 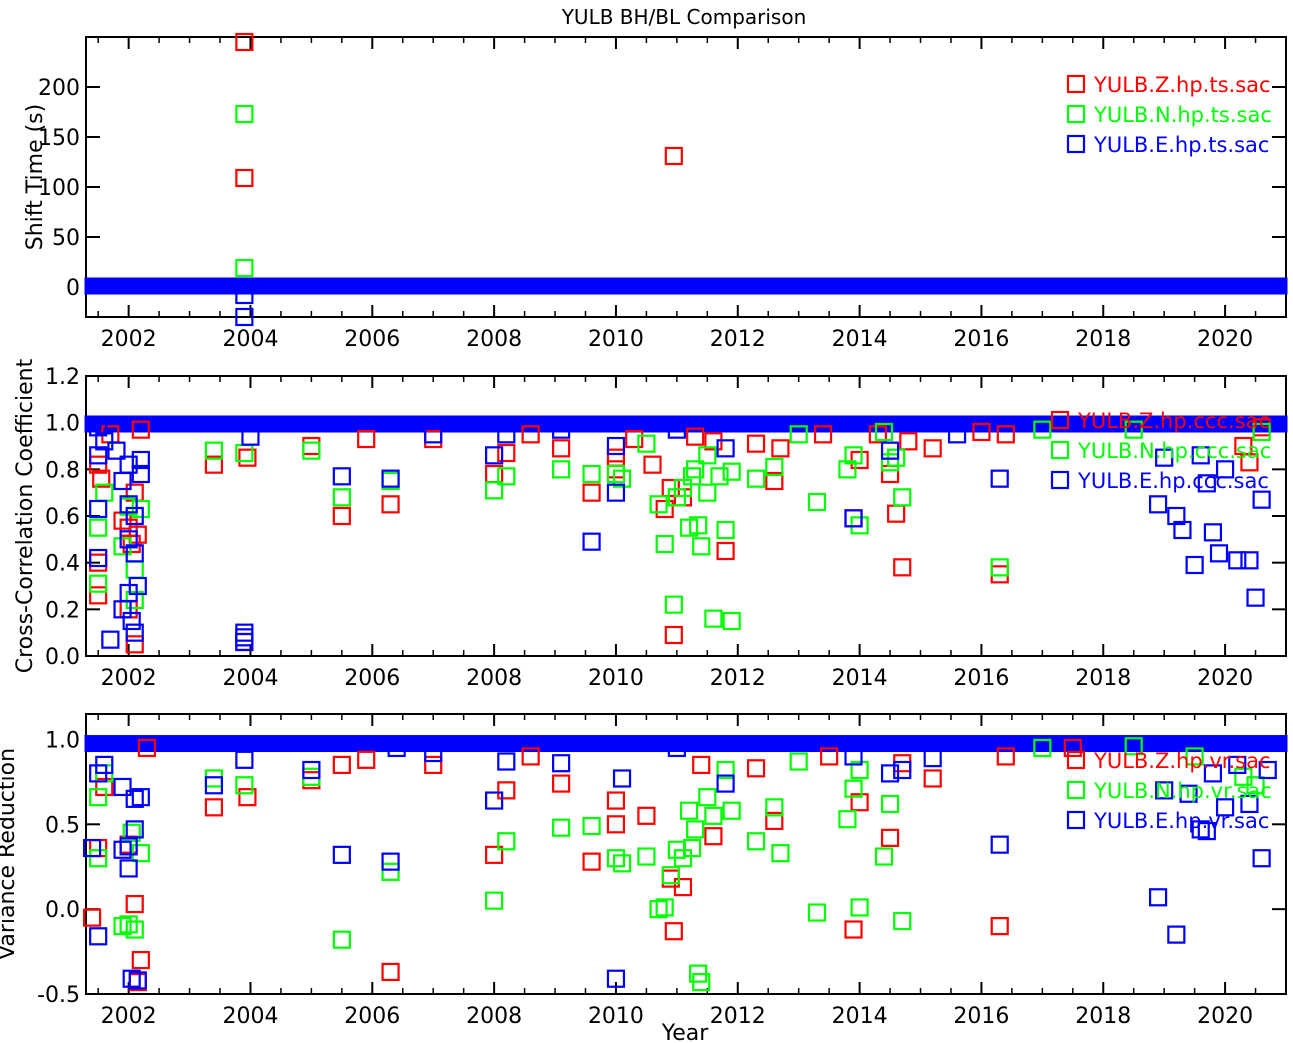 I want to click on x-tick-label: 2004, so click(x=250, y=678).